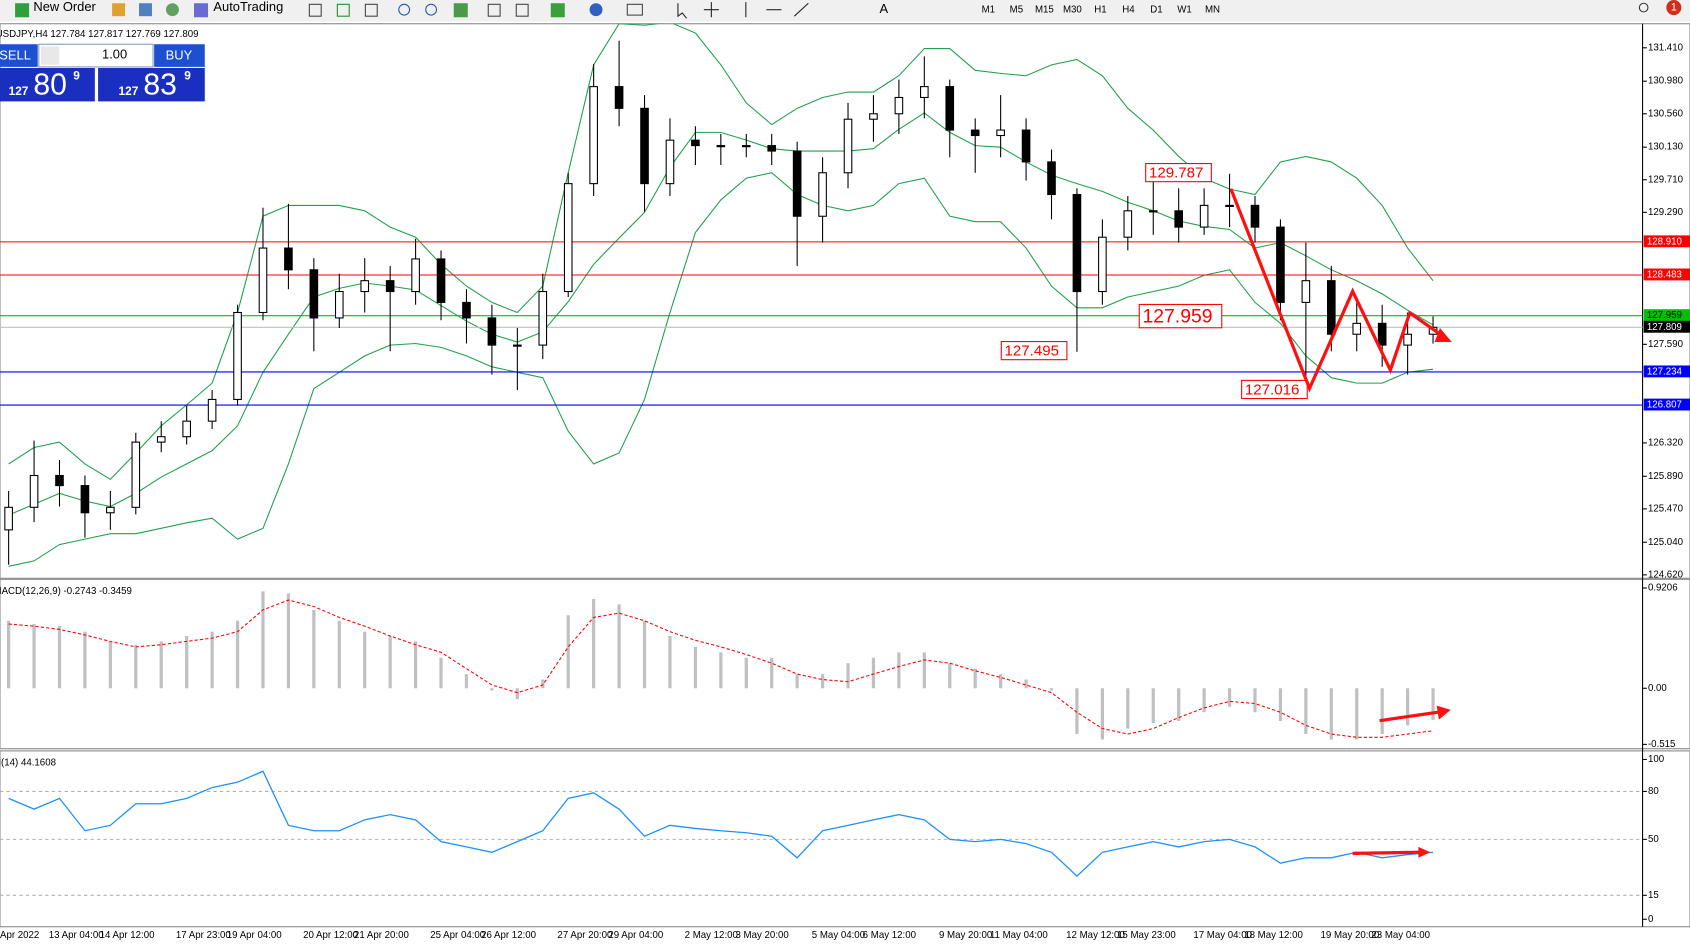  What do you see at coordinates (1674, 8) in the screenshot?
I see `notification-badge` at bounding box center [1674, 8].